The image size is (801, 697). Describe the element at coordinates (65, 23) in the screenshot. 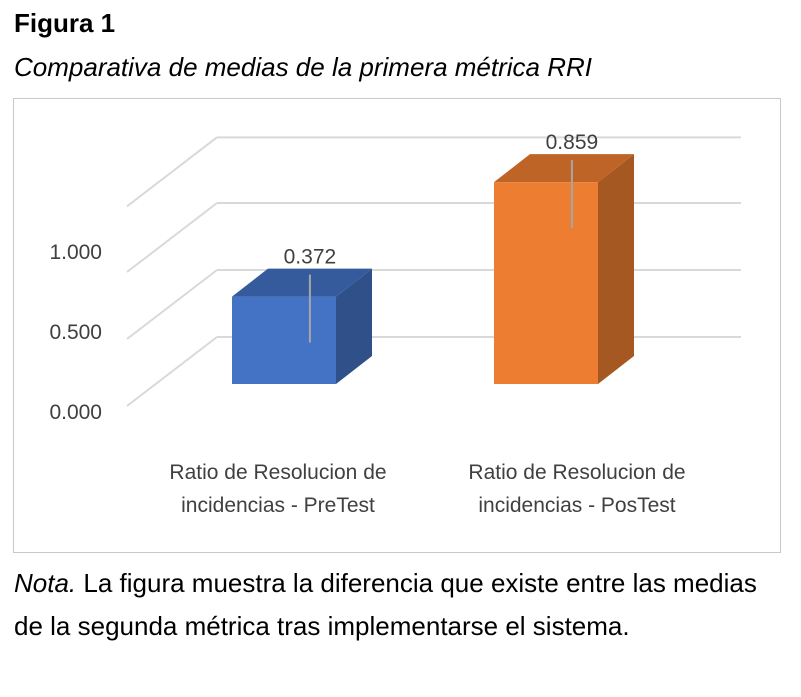

I see `figure-label: Figura 1` at that location.